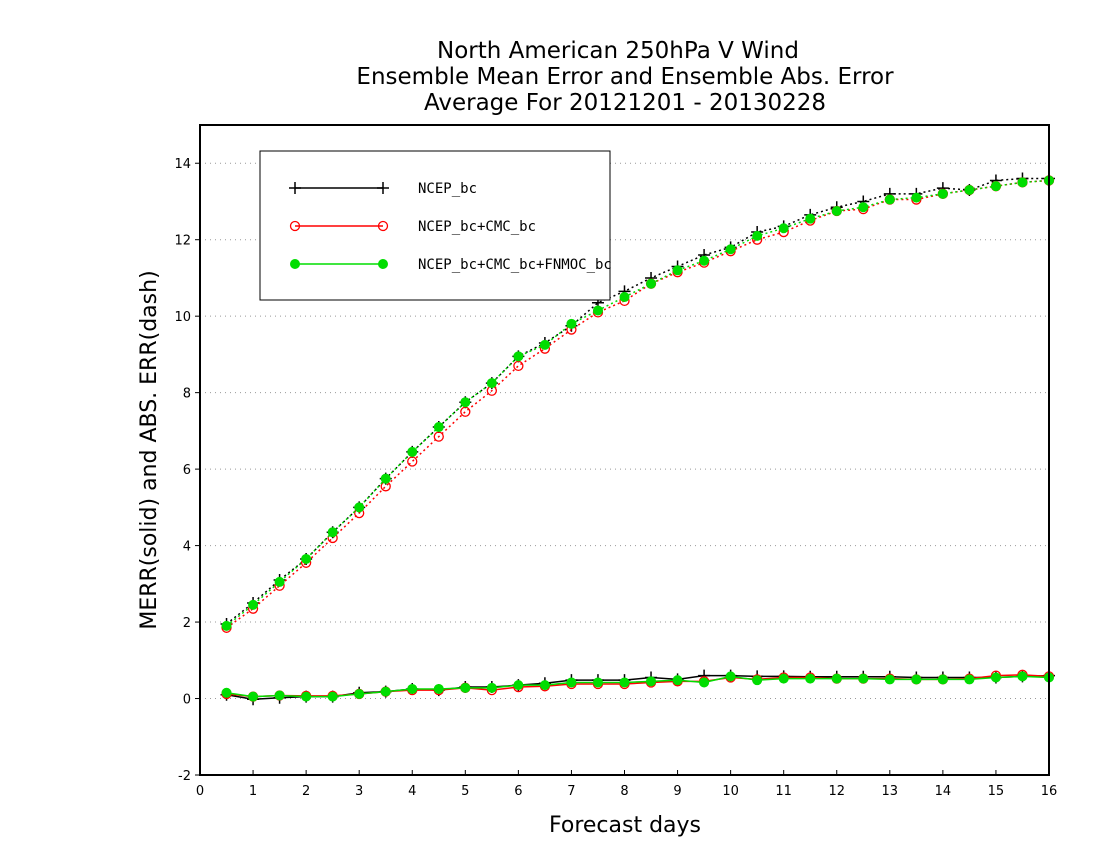  I want to click on chart-title-line-3: Average For 20121201 - 20130228, so click(625, 103).